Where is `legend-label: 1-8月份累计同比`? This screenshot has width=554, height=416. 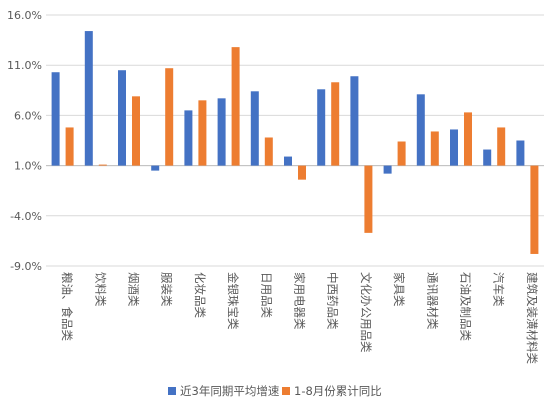 legend-label: 1-8月份累计同比 is located at coordinates (338, 391).